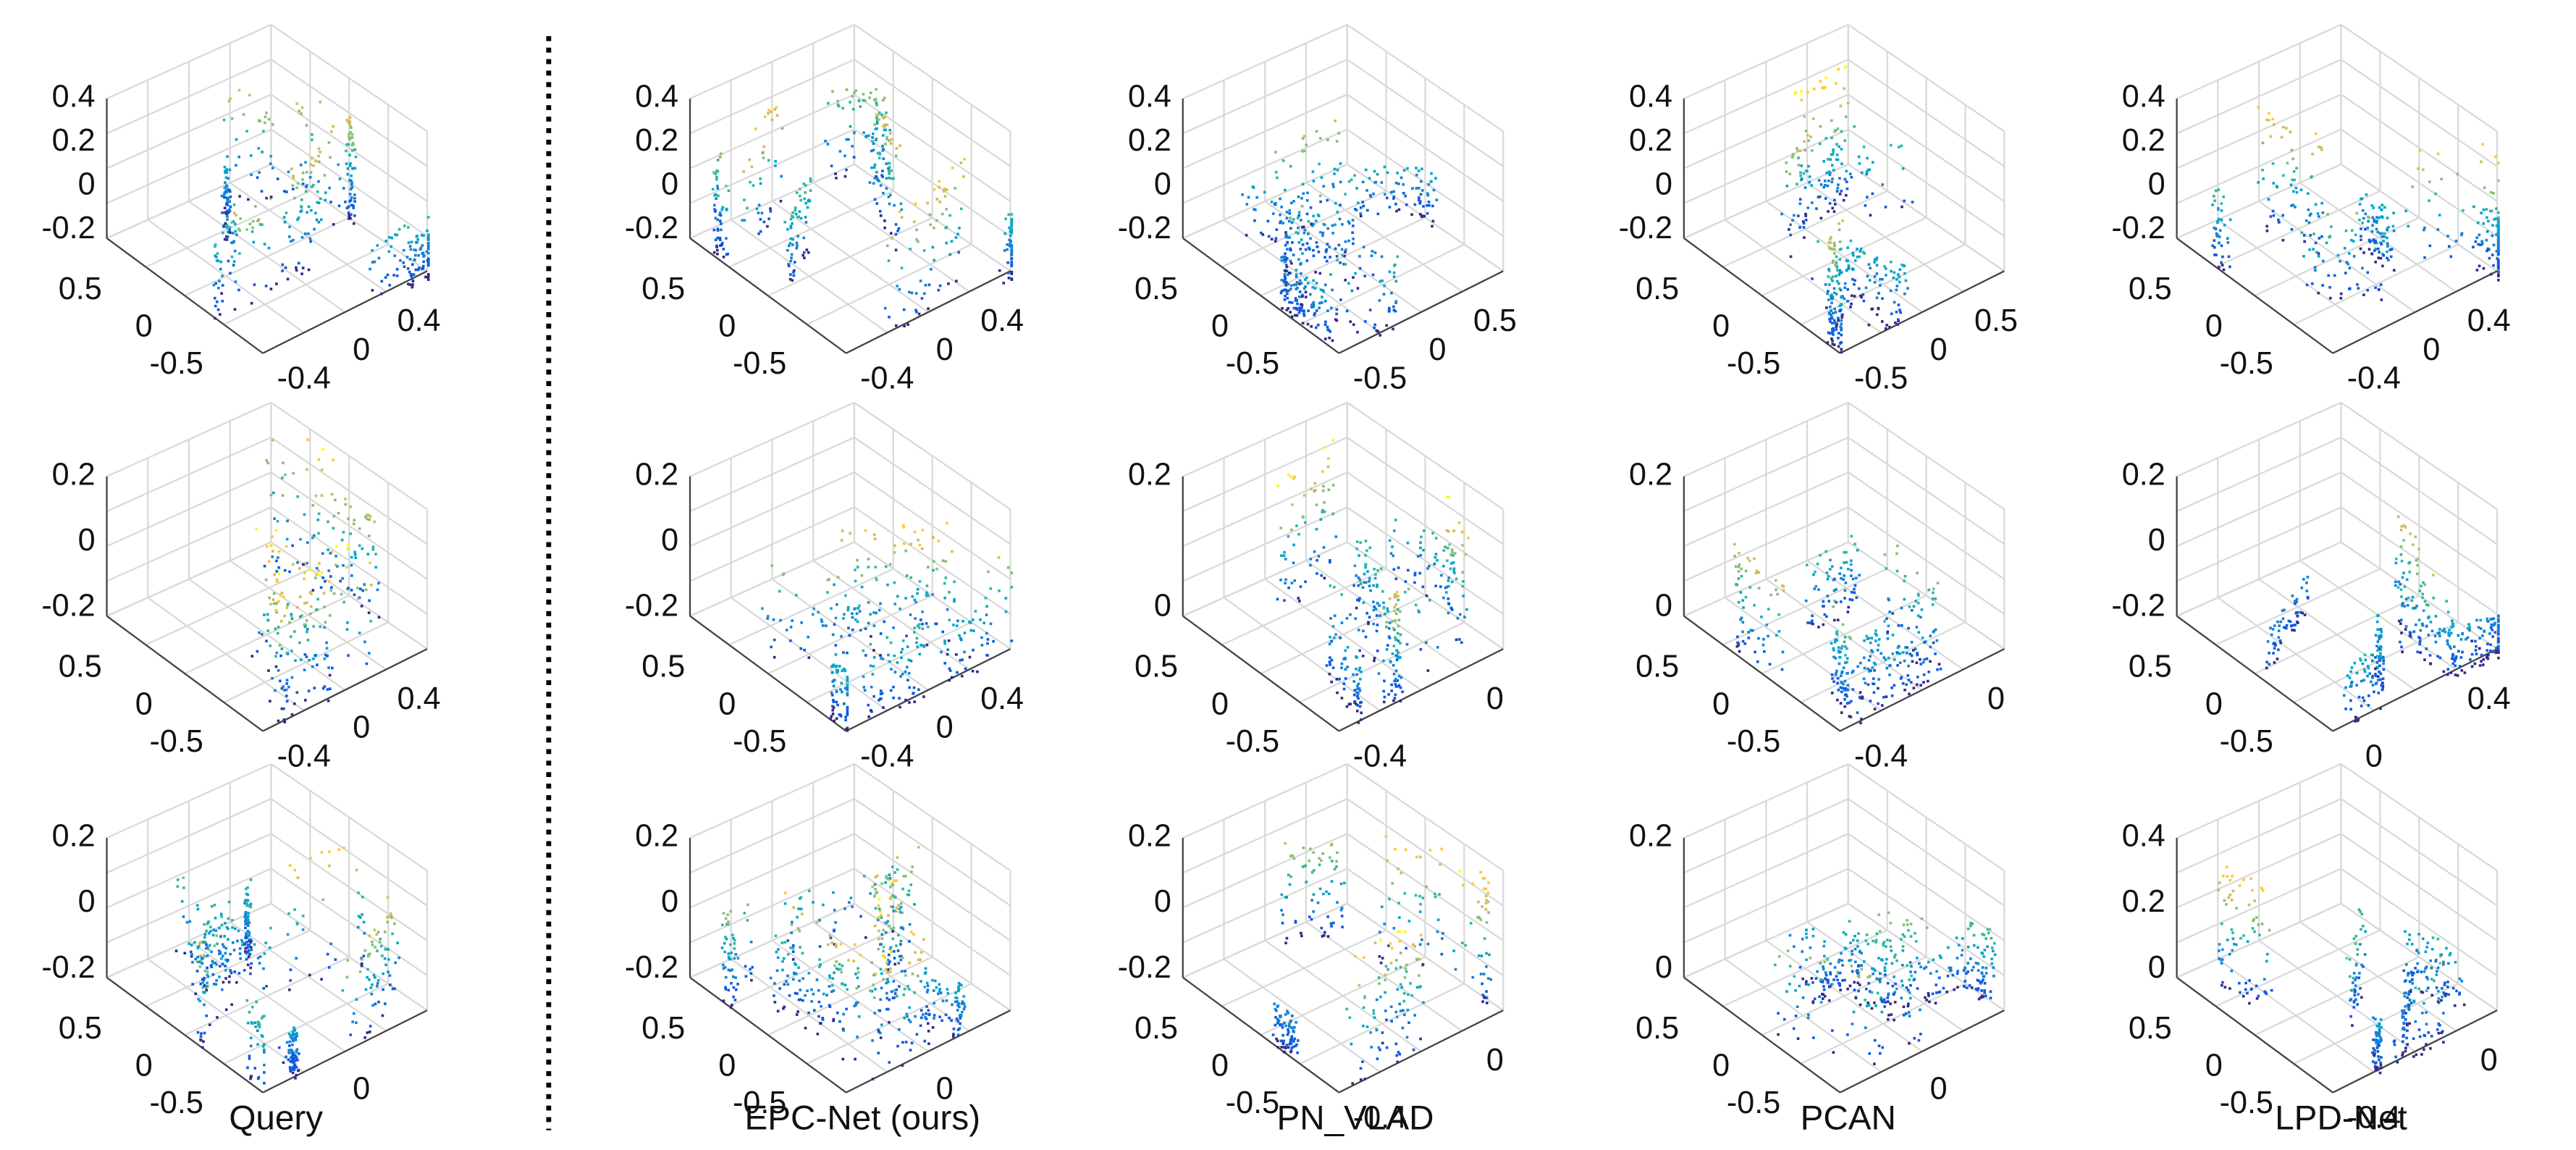 The image size is (2576, 1150). Describe the element at coordinates (361, 727) in the screenshot. I see `x-tick-label: 0` at that location.